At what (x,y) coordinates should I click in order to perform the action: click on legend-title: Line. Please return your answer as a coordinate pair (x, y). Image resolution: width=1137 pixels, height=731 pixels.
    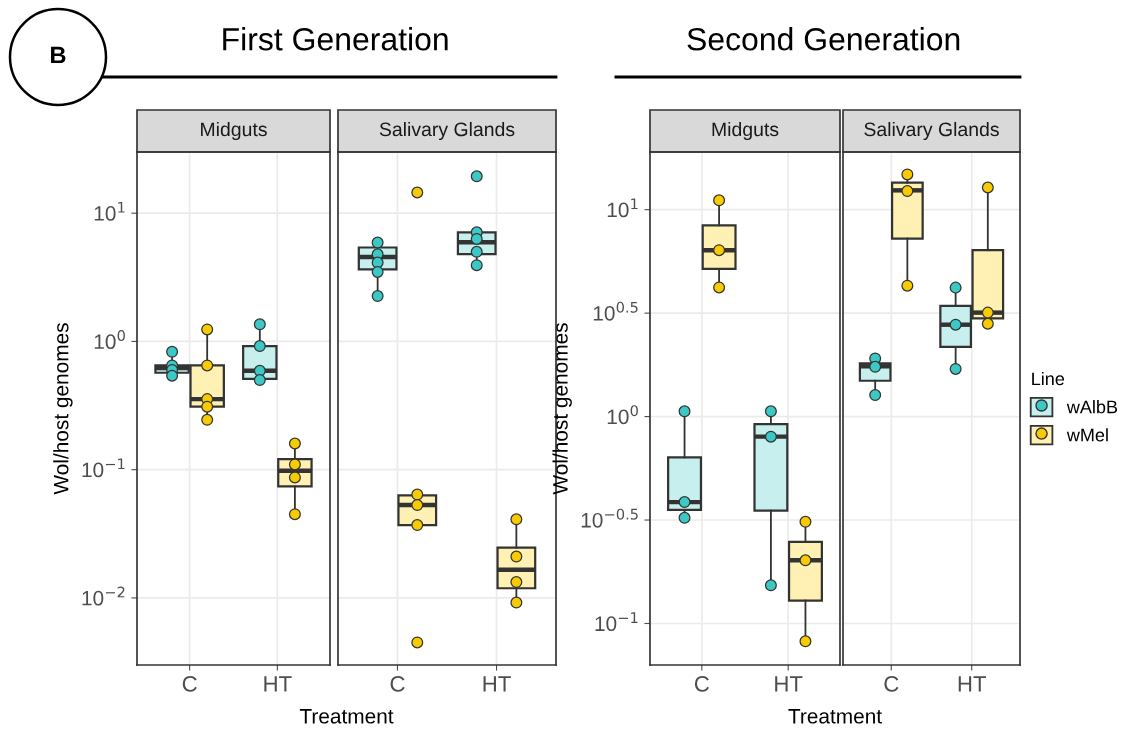
    Looking at the image, I should click on (1048, 378).